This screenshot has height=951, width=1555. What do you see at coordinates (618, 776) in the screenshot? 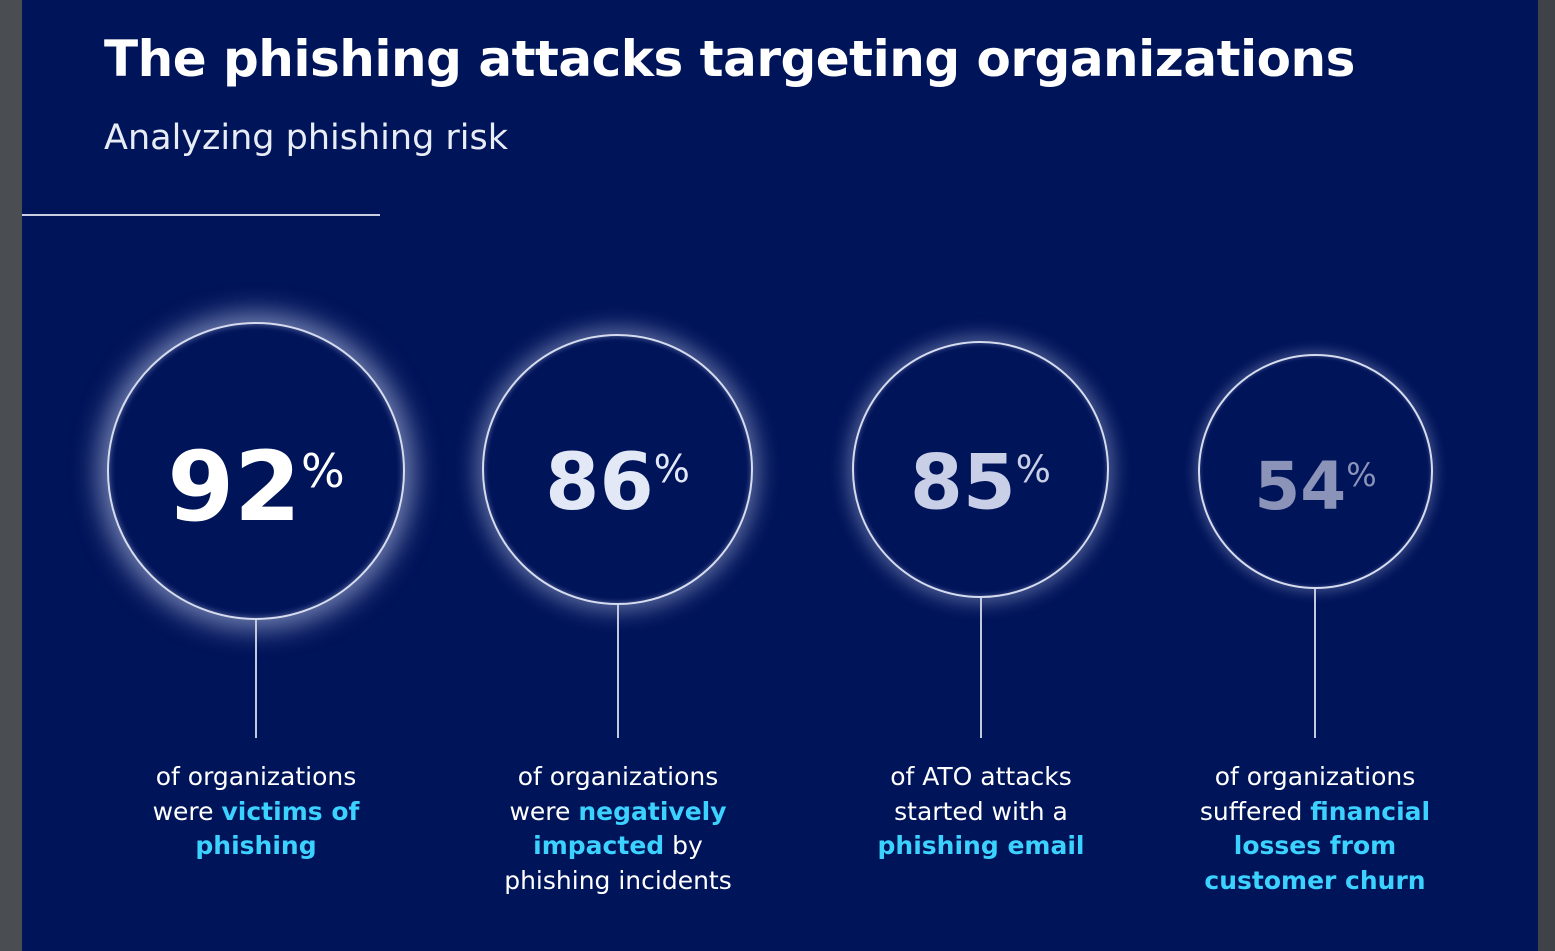
I see `stat-description-2-line-1: of organizations` at bounding box center [618, 776].